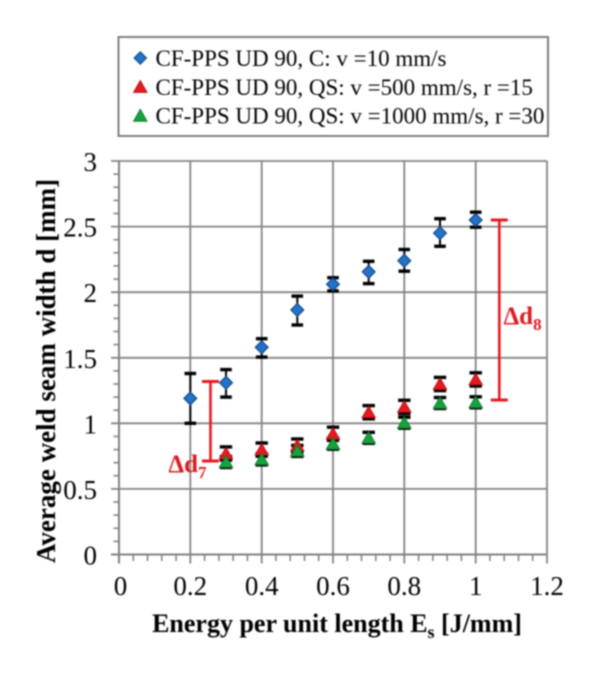  Describe the element at coordinates (344, 87) in the screenshot. I see `svg-text:CF-PPS UD 90, QS: v =500 mm/s,: CF-PPS UD 90, QS: v =500 mm/s, r =15` at that location.